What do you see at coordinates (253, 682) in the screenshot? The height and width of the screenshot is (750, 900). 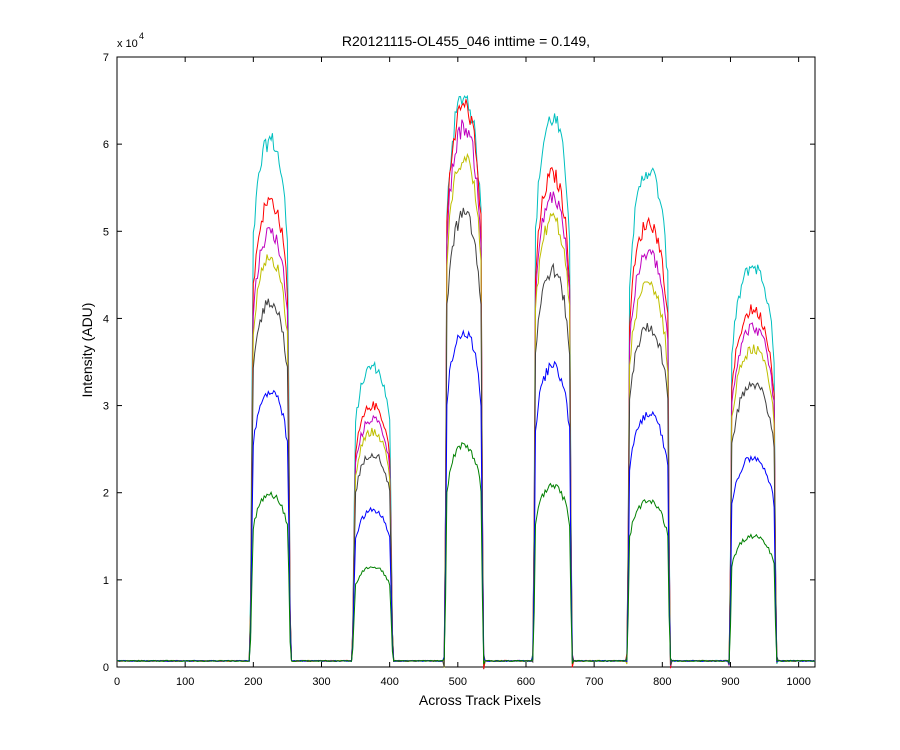 I see `x-tick-label: 200` at bounding box center [253, 682].